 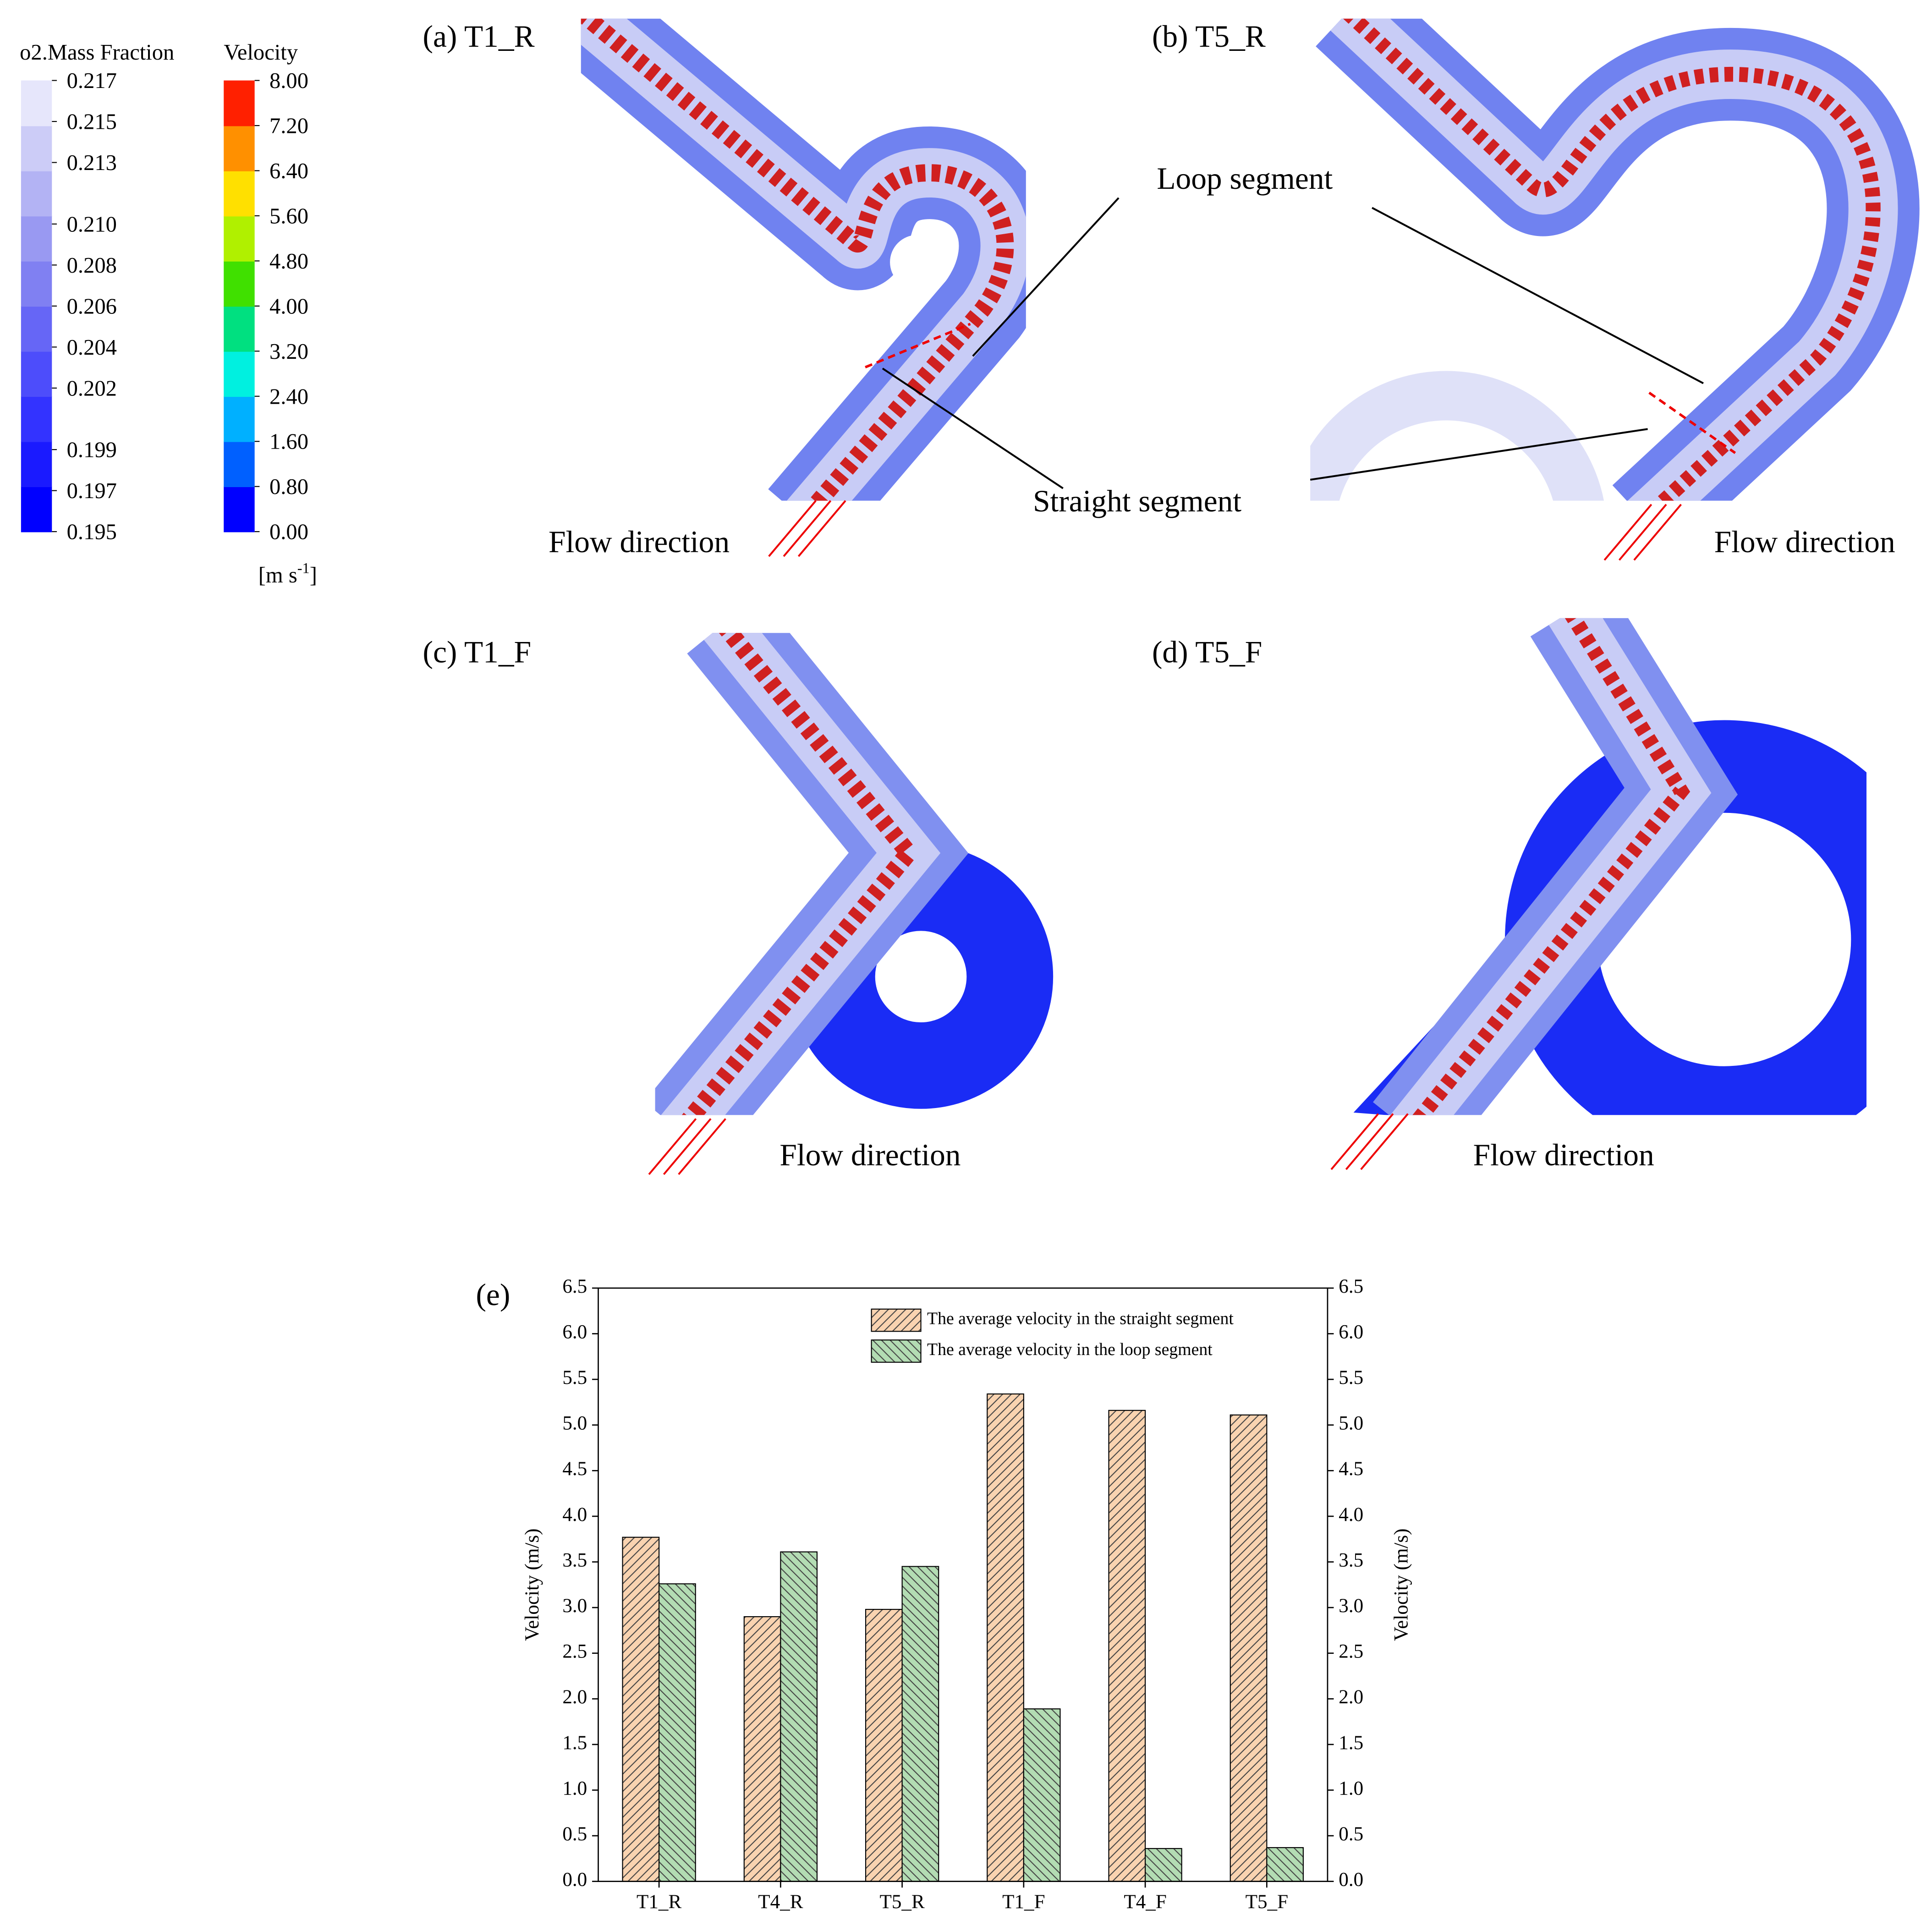 What do you see at coordinates (659, 1902) in the screenshot?
I see `x-tick-label: T1_R` at bounding box center [659, 1902].